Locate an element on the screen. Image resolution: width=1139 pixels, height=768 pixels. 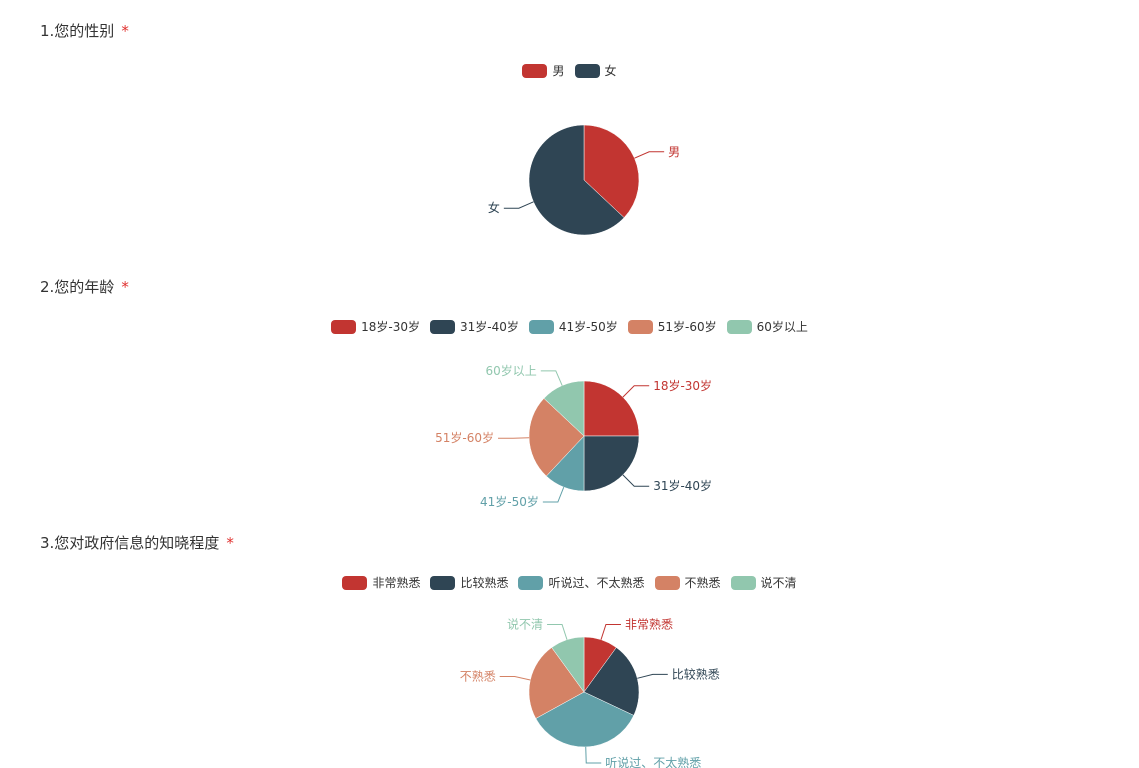
legend-item: 60岁以上 is located at coordinates (767, 326).